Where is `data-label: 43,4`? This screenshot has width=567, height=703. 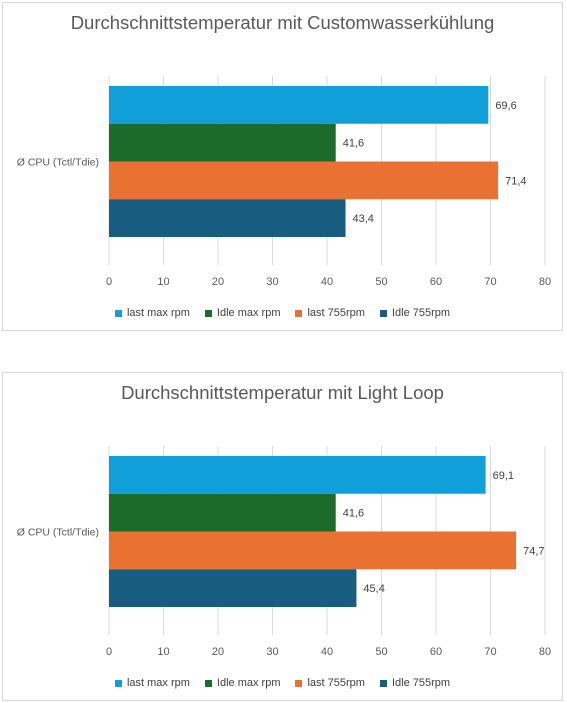
data-label: 43,4 is located at coordinates (363, 219).